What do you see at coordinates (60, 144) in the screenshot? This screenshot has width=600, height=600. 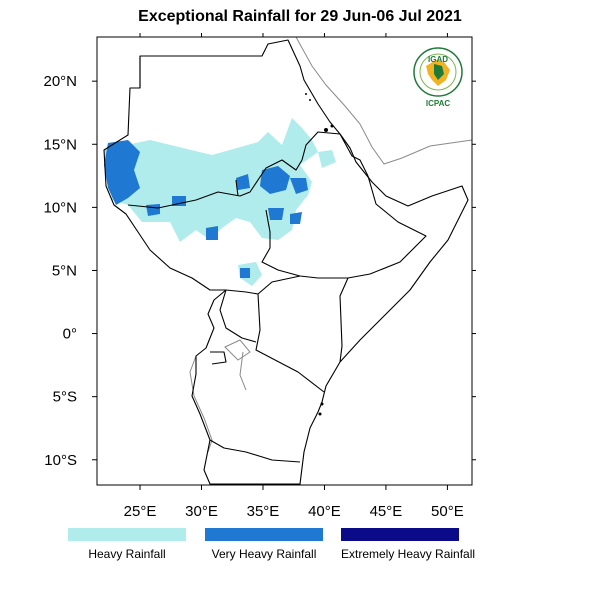 I see `lat-tick-label: 15°N` at bounding box center [60, 144].